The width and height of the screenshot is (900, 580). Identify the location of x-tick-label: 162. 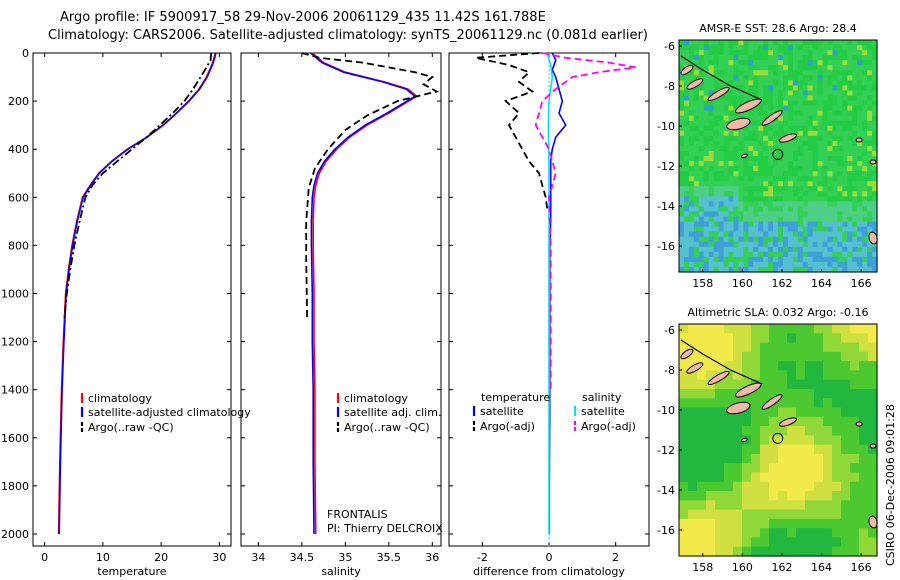
(781, 567).